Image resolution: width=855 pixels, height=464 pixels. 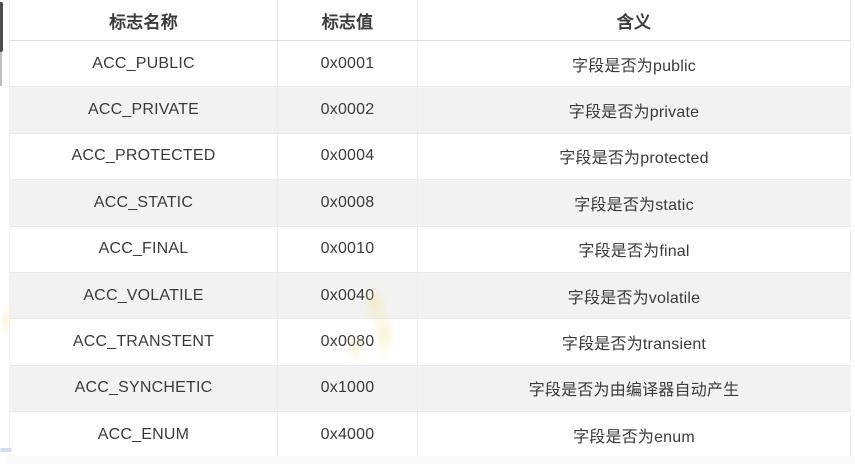 I want to click on table-row: ACC_PROTECTED 0x0004 字段是否为protected, so click(x=430, y=157).